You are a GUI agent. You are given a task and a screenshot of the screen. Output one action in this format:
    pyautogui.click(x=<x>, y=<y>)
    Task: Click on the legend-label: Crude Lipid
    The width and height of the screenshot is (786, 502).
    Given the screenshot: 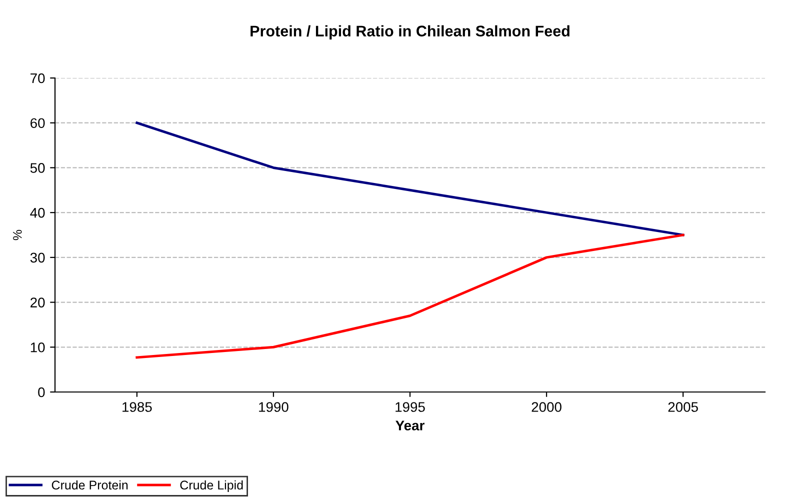 What is the action you would take?
    pyautogui.click(x=211, y=486)
    